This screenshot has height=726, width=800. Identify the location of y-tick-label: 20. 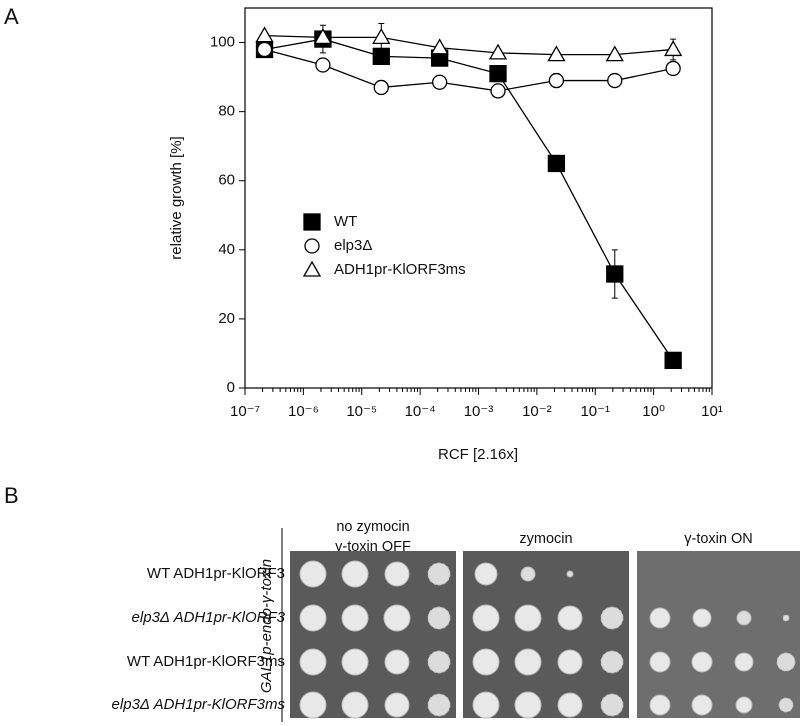
(226, 318).